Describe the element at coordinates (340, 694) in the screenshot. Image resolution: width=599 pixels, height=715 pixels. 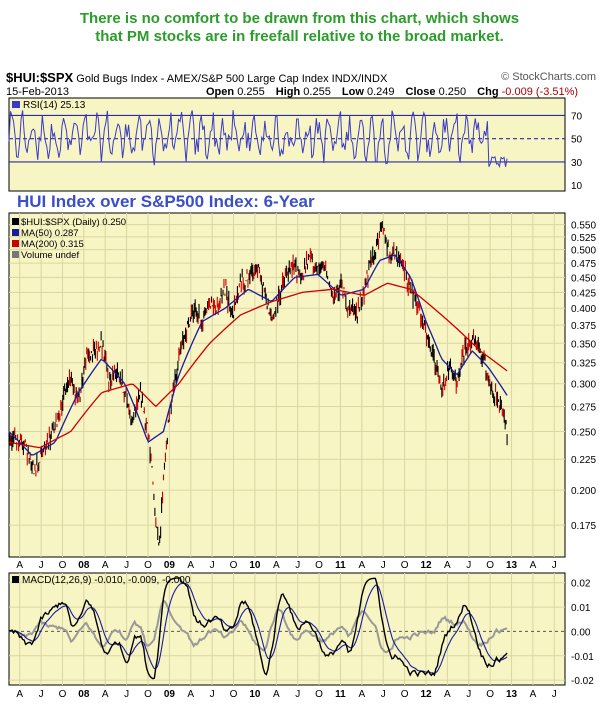
I see `macd-x-label: 11` at that location.